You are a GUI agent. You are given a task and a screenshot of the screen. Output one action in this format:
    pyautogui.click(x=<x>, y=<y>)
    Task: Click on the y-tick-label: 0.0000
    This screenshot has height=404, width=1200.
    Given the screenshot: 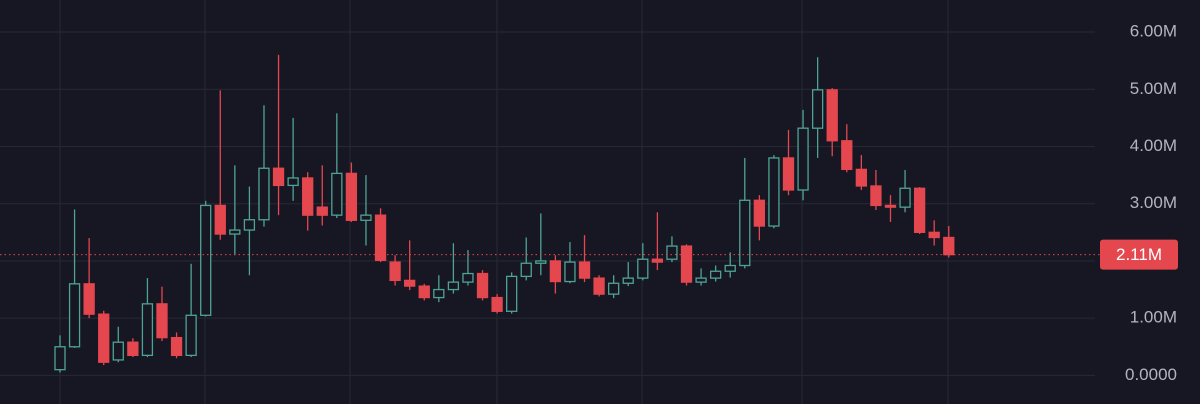 What is the action you would take?
    pyautogui.click(x=1151, y=374)
    